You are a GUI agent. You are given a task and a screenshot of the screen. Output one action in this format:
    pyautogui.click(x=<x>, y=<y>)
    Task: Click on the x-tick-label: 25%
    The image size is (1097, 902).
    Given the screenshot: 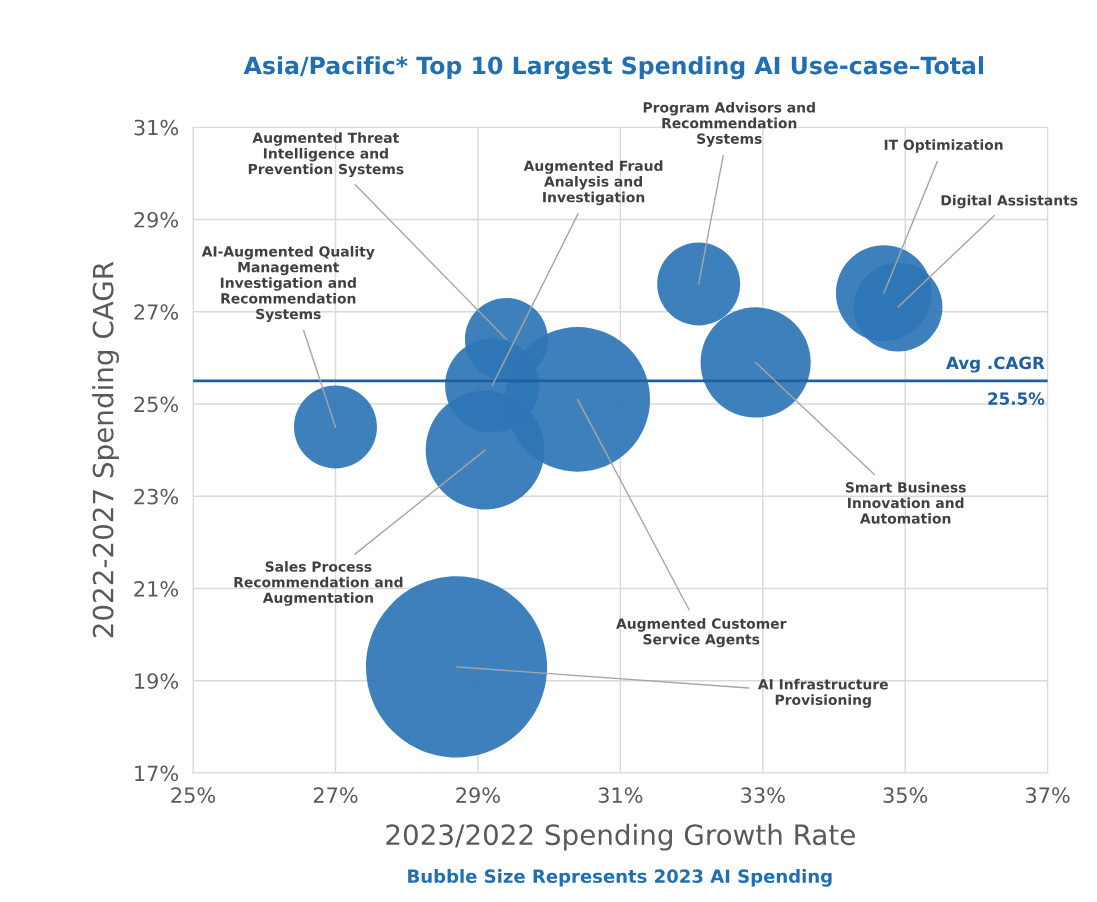 What is the action you would take?
    pyautogui.click(x=193, y=795)
    